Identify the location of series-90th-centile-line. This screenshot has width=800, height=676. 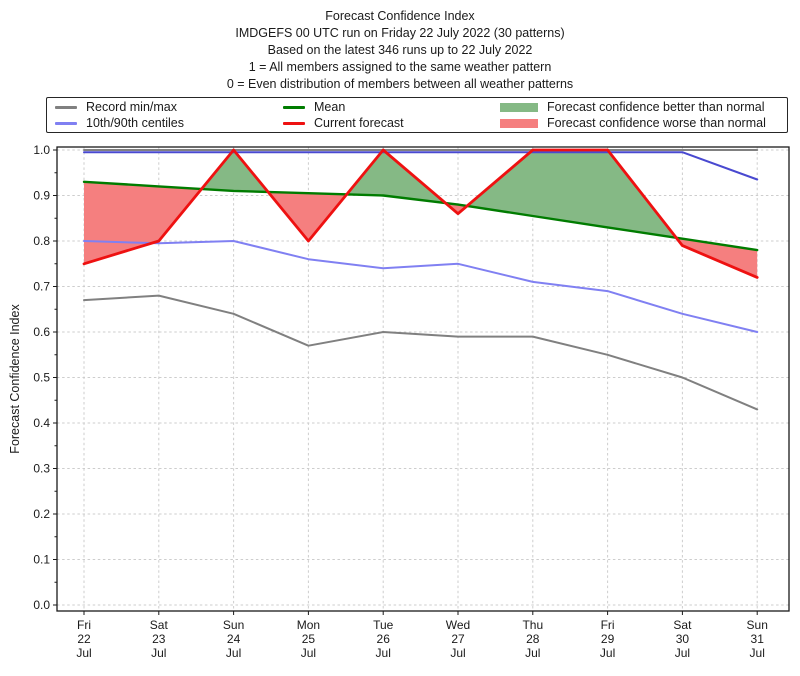
(421, 166).